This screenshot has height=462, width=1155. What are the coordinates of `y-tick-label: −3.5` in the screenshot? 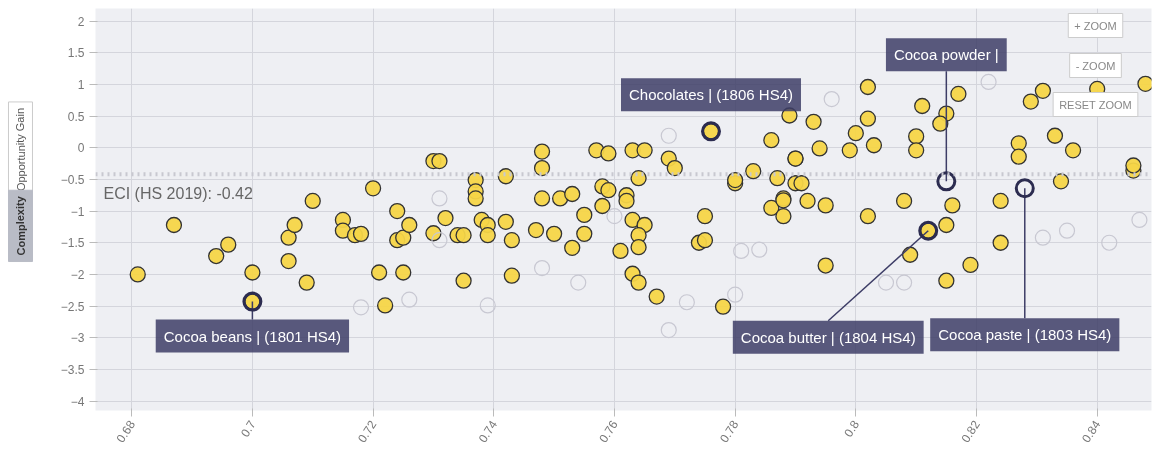 It's located at (72, 369).